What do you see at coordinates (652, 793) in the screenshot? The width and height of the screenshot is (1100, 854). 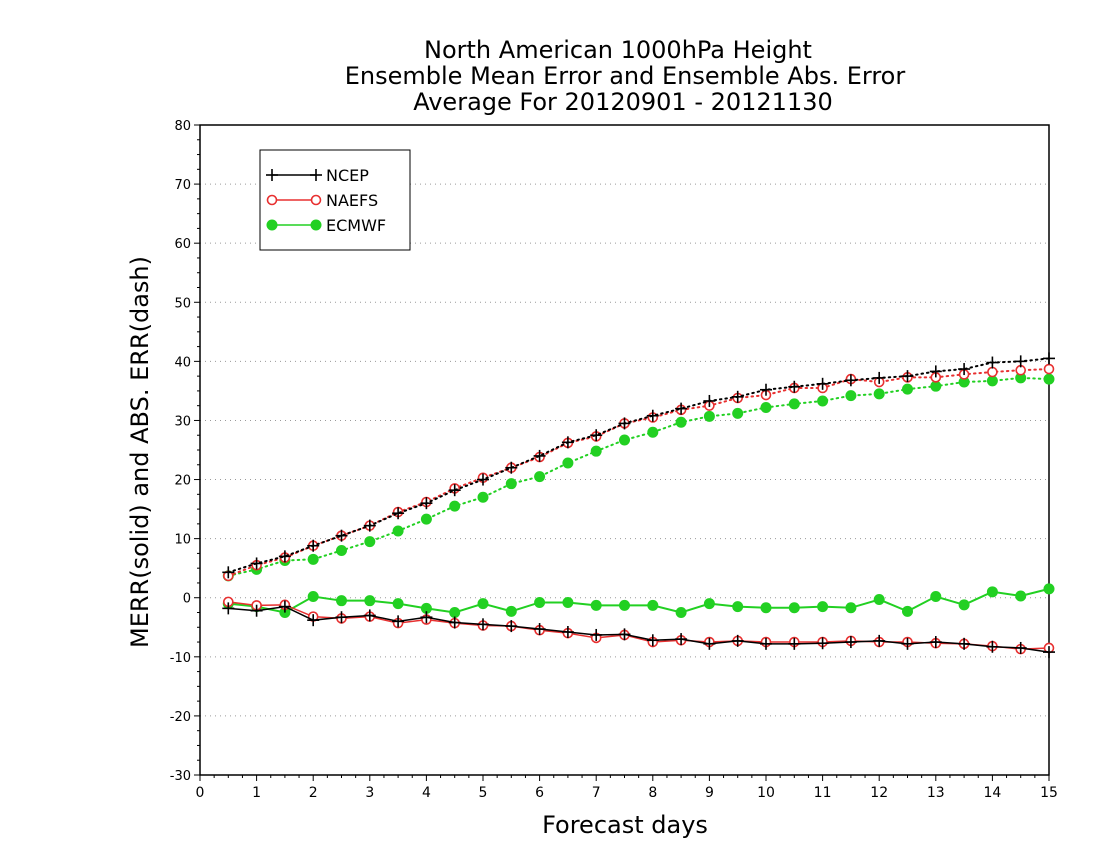 I see `x-tick-label: 8` at bounding box center [652, 793].